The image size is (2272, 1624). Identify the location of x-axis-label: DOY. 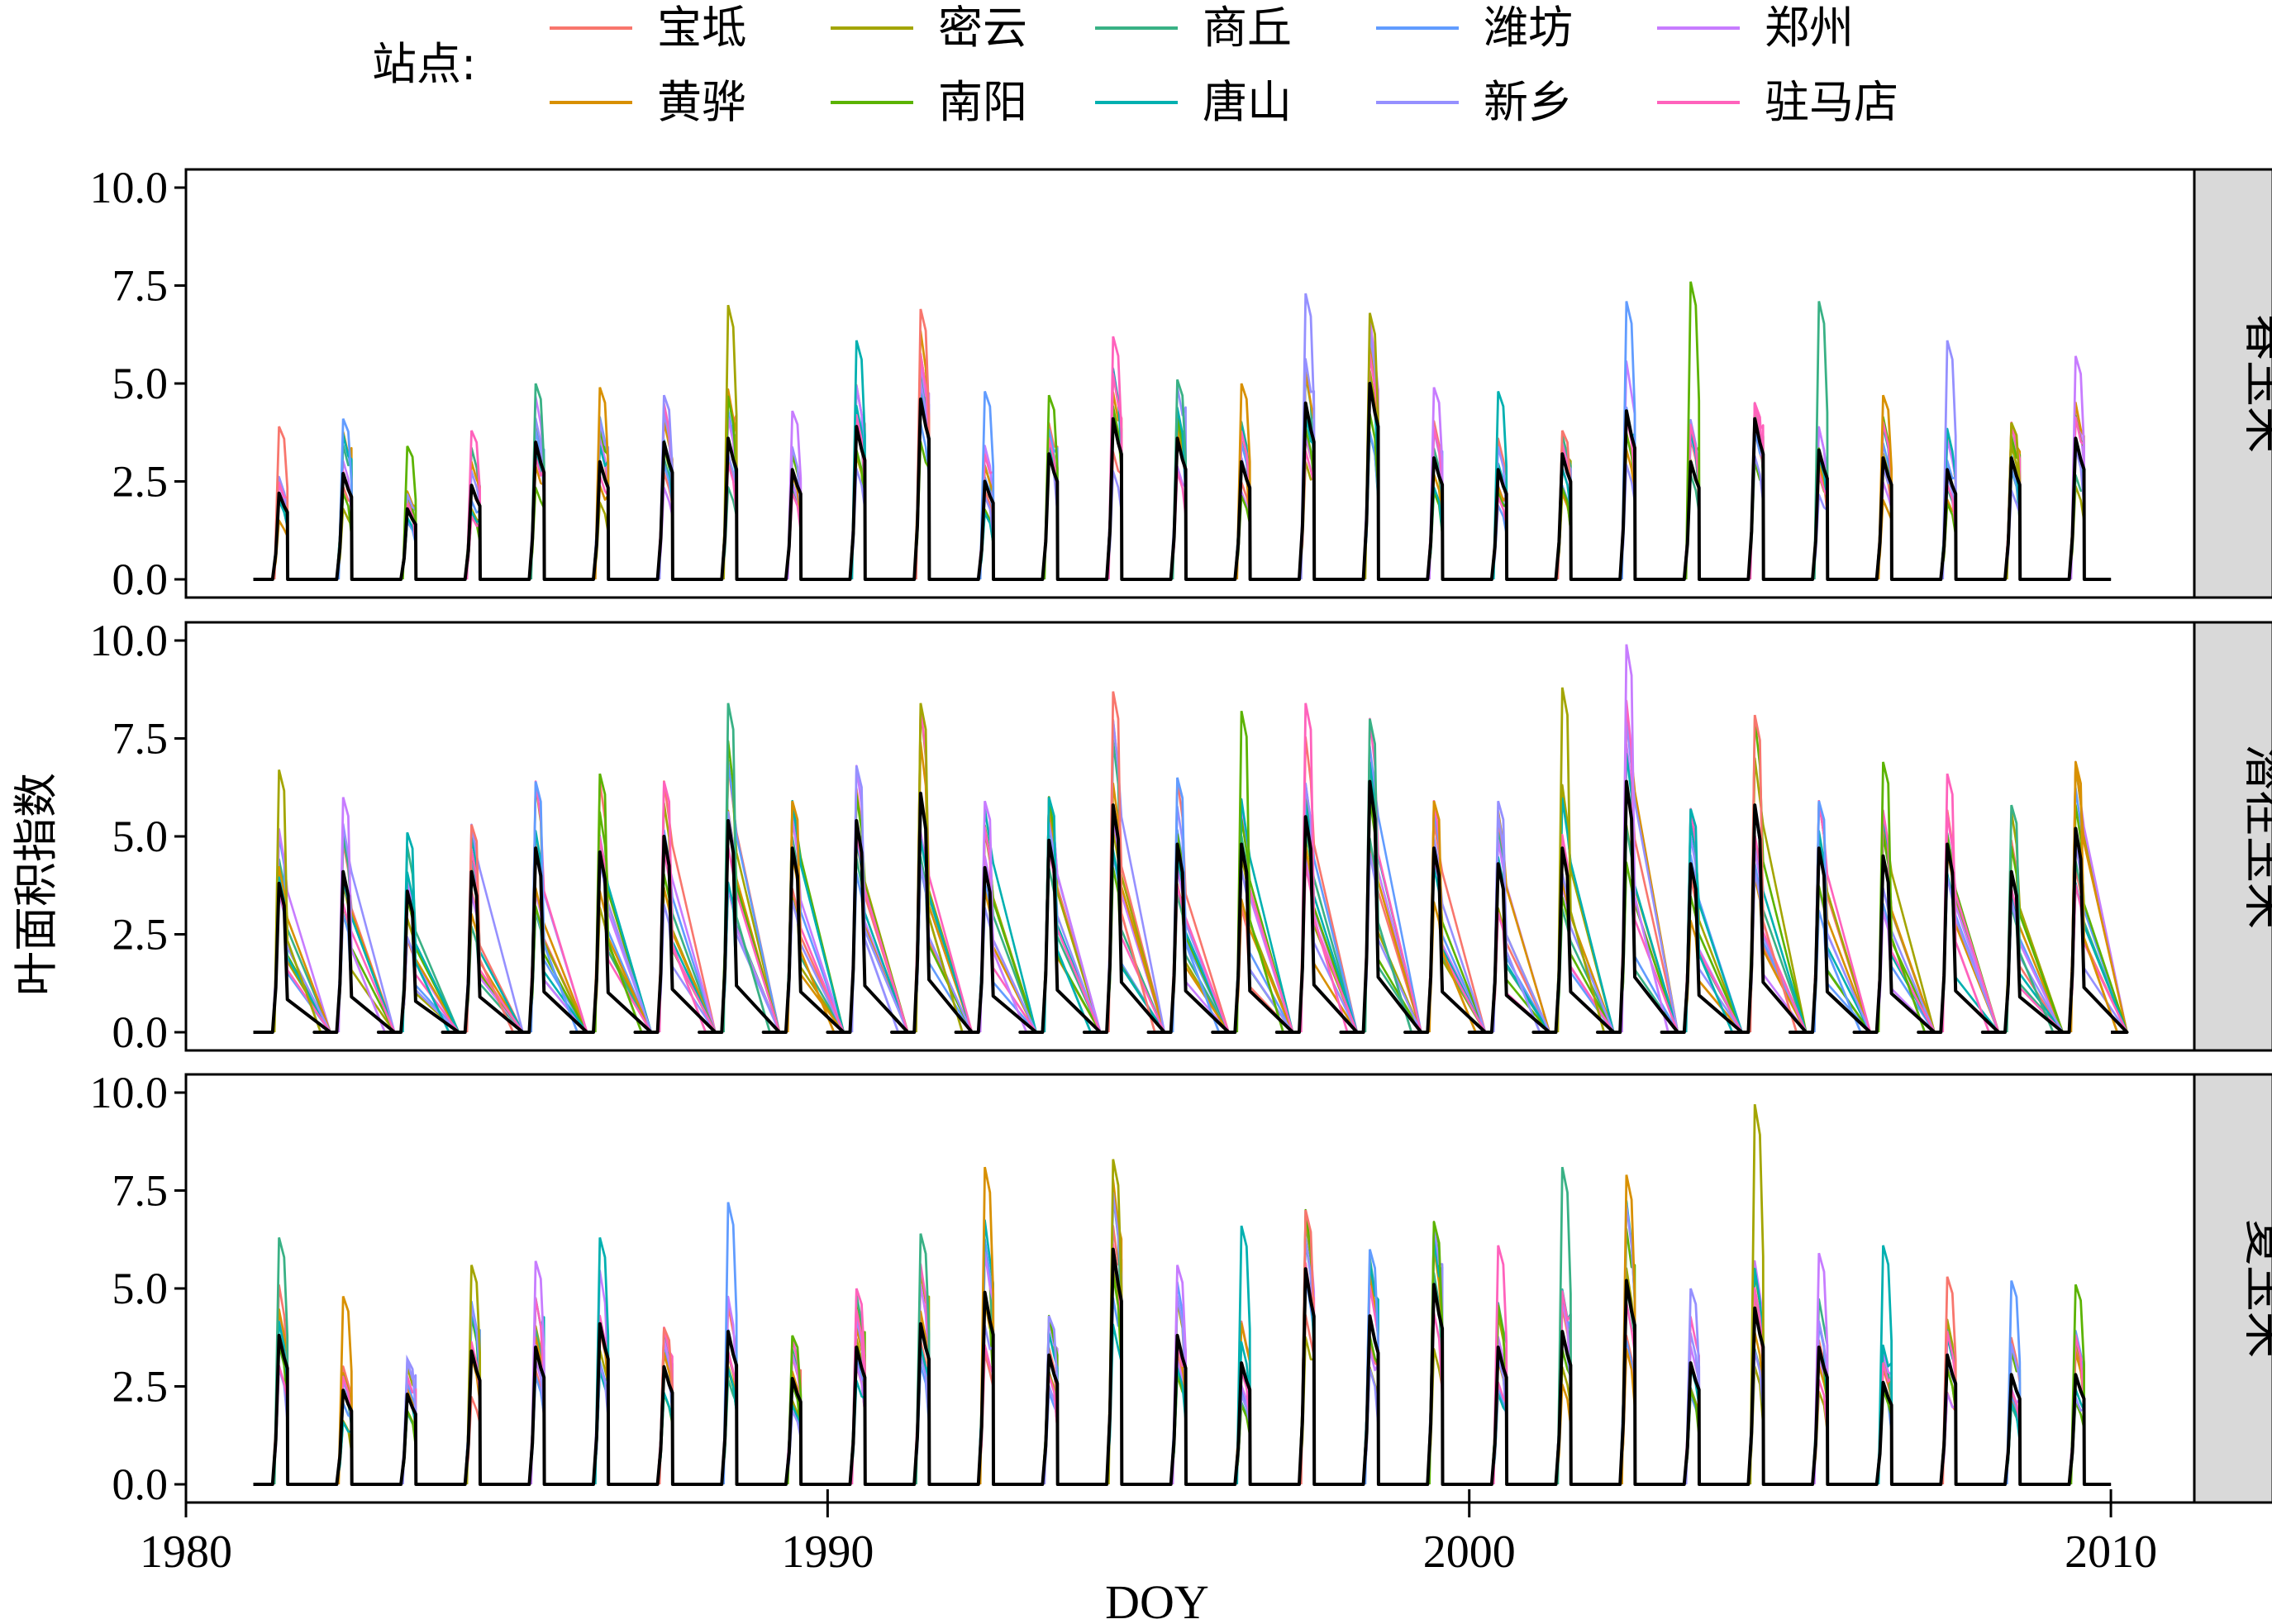
(1157, 1599).